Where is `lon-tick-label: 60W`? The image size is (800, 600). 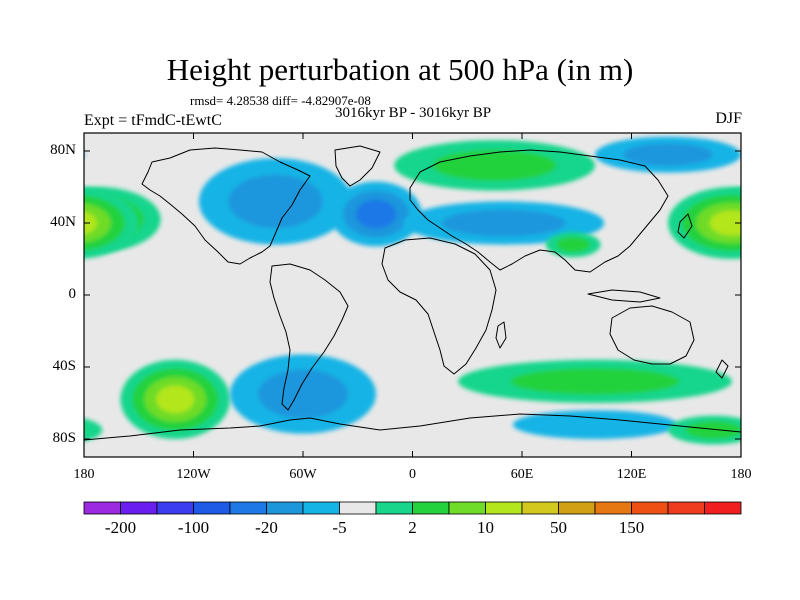
lon-tick-label: 60W is located at coordinates (303, 474).